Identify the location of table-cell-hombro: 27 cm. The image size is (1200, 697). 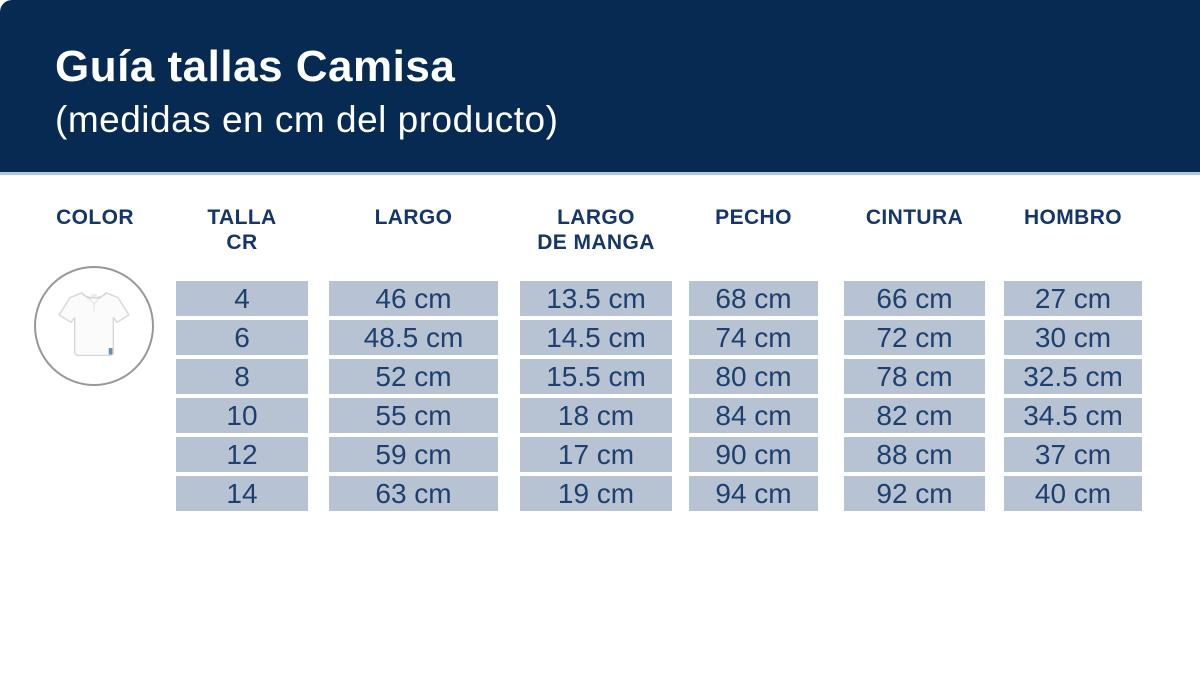
(1073, 298).